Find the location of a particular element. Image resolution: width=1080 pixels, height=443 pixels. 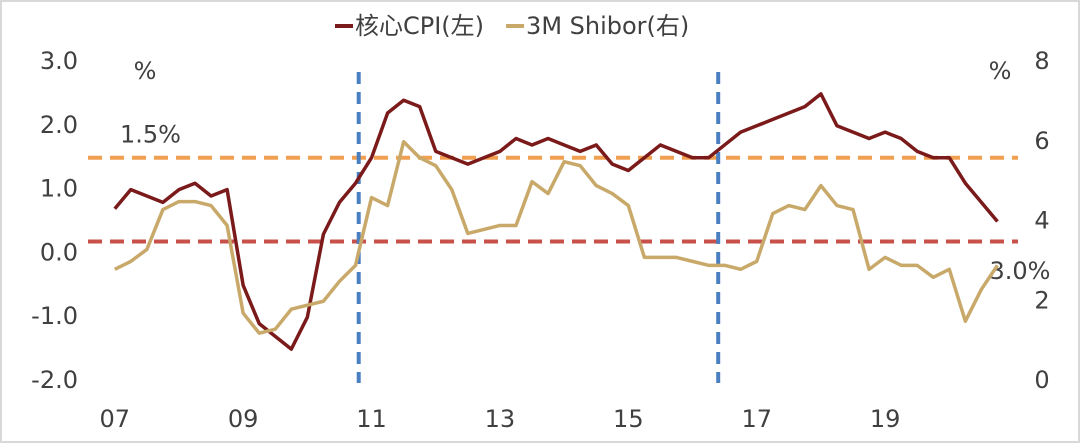

y2-tick-label: 8 is located at coordinates (1041, 61).